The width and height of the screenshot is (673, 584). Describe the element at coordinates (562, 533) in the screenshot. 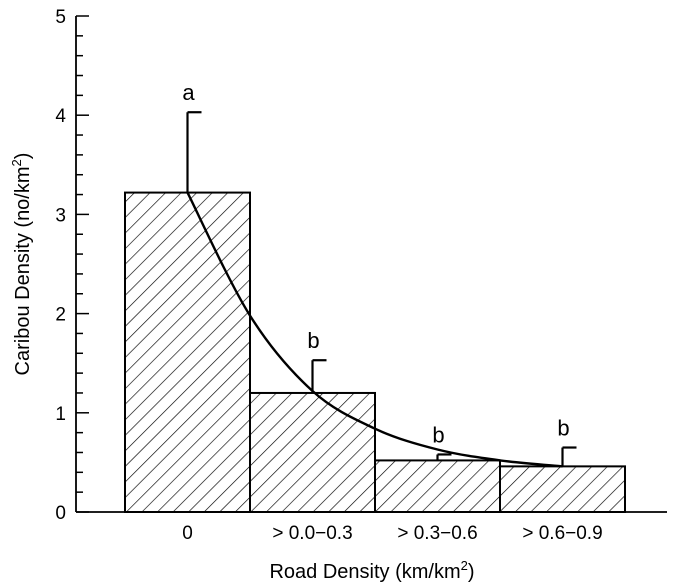

I see `x-tick-label: > 0.6−0.9` at that location.